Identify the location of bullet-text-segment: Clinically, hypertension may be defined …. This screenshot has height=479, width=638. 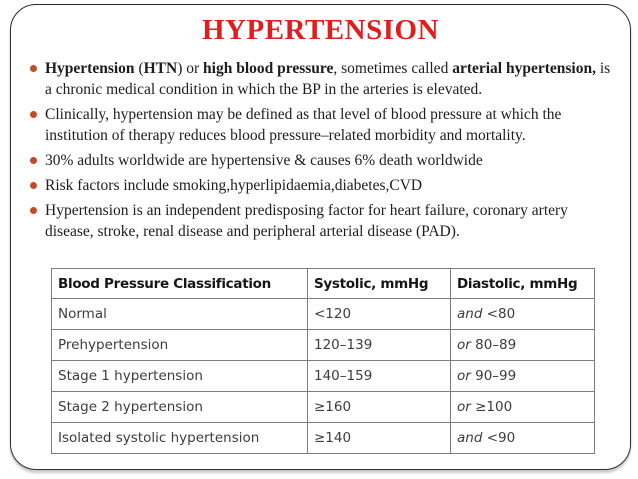
(303, 125).